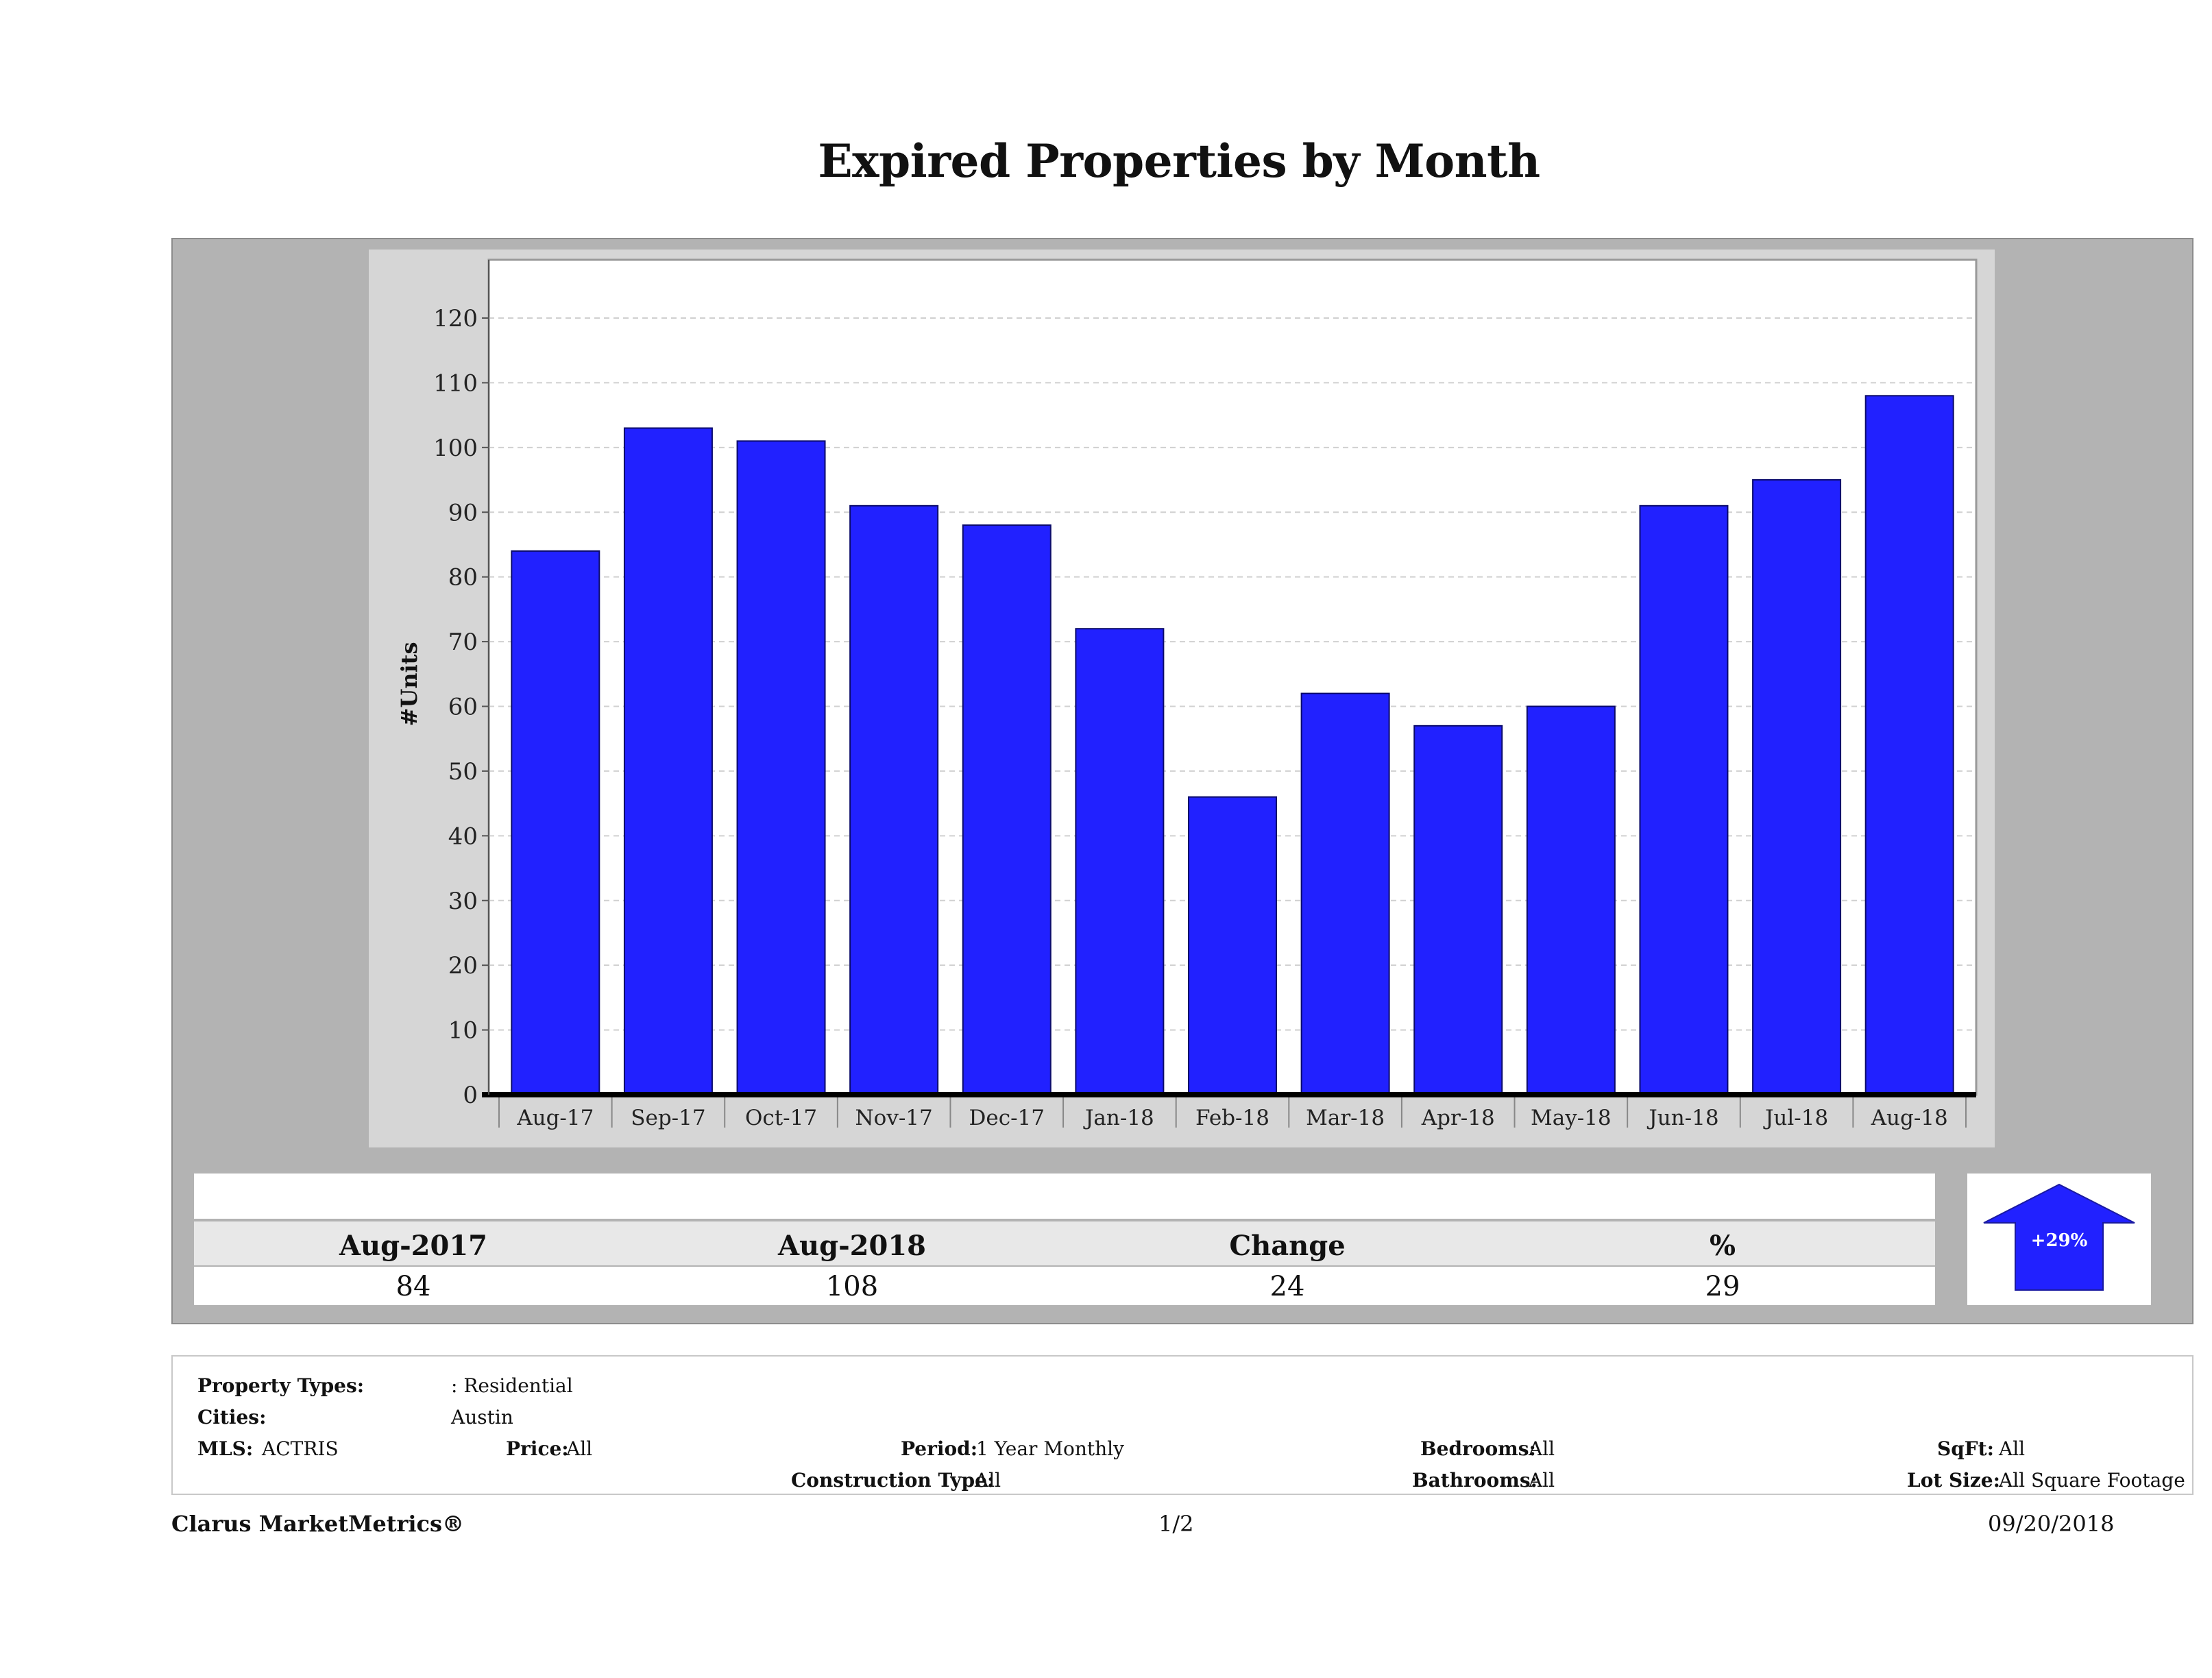  Describe the element at coordinates (1232, 1118) in the screenshot. I see `x-tick-label: Feb-18` at that location.